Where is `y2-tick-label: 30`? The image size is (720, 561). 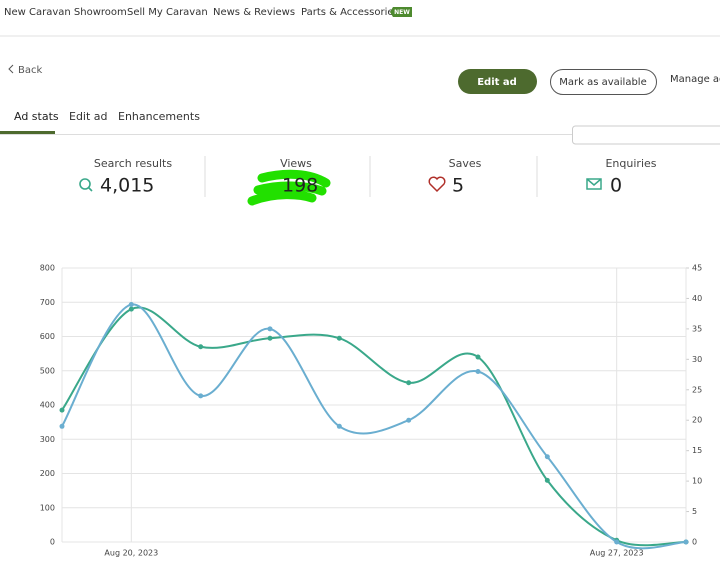 y2-tick-label: 30 is located at coordinates (697, 359).